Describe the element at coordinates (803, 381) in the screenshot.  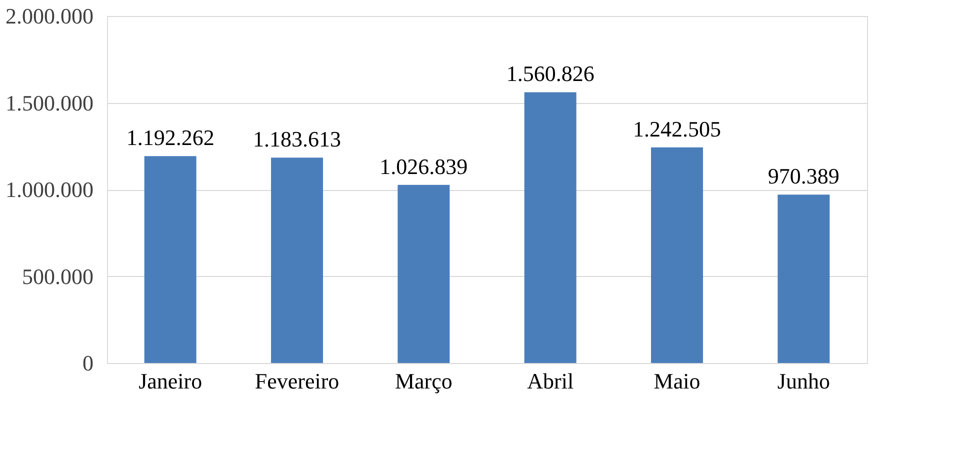
I see `x-tick-label: Junho` at that location.